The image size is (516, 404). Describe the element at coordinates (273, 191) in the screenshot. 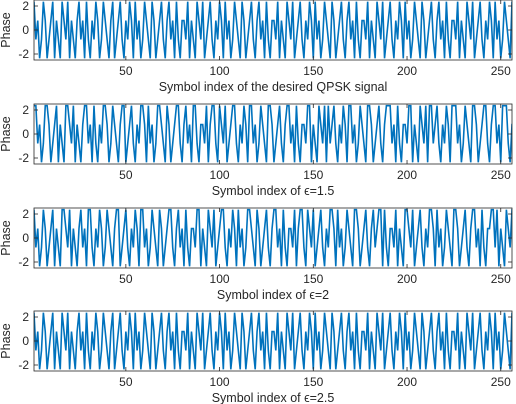

I see `x-axis-label: Symbol index of ϵ=1.5` at that location.